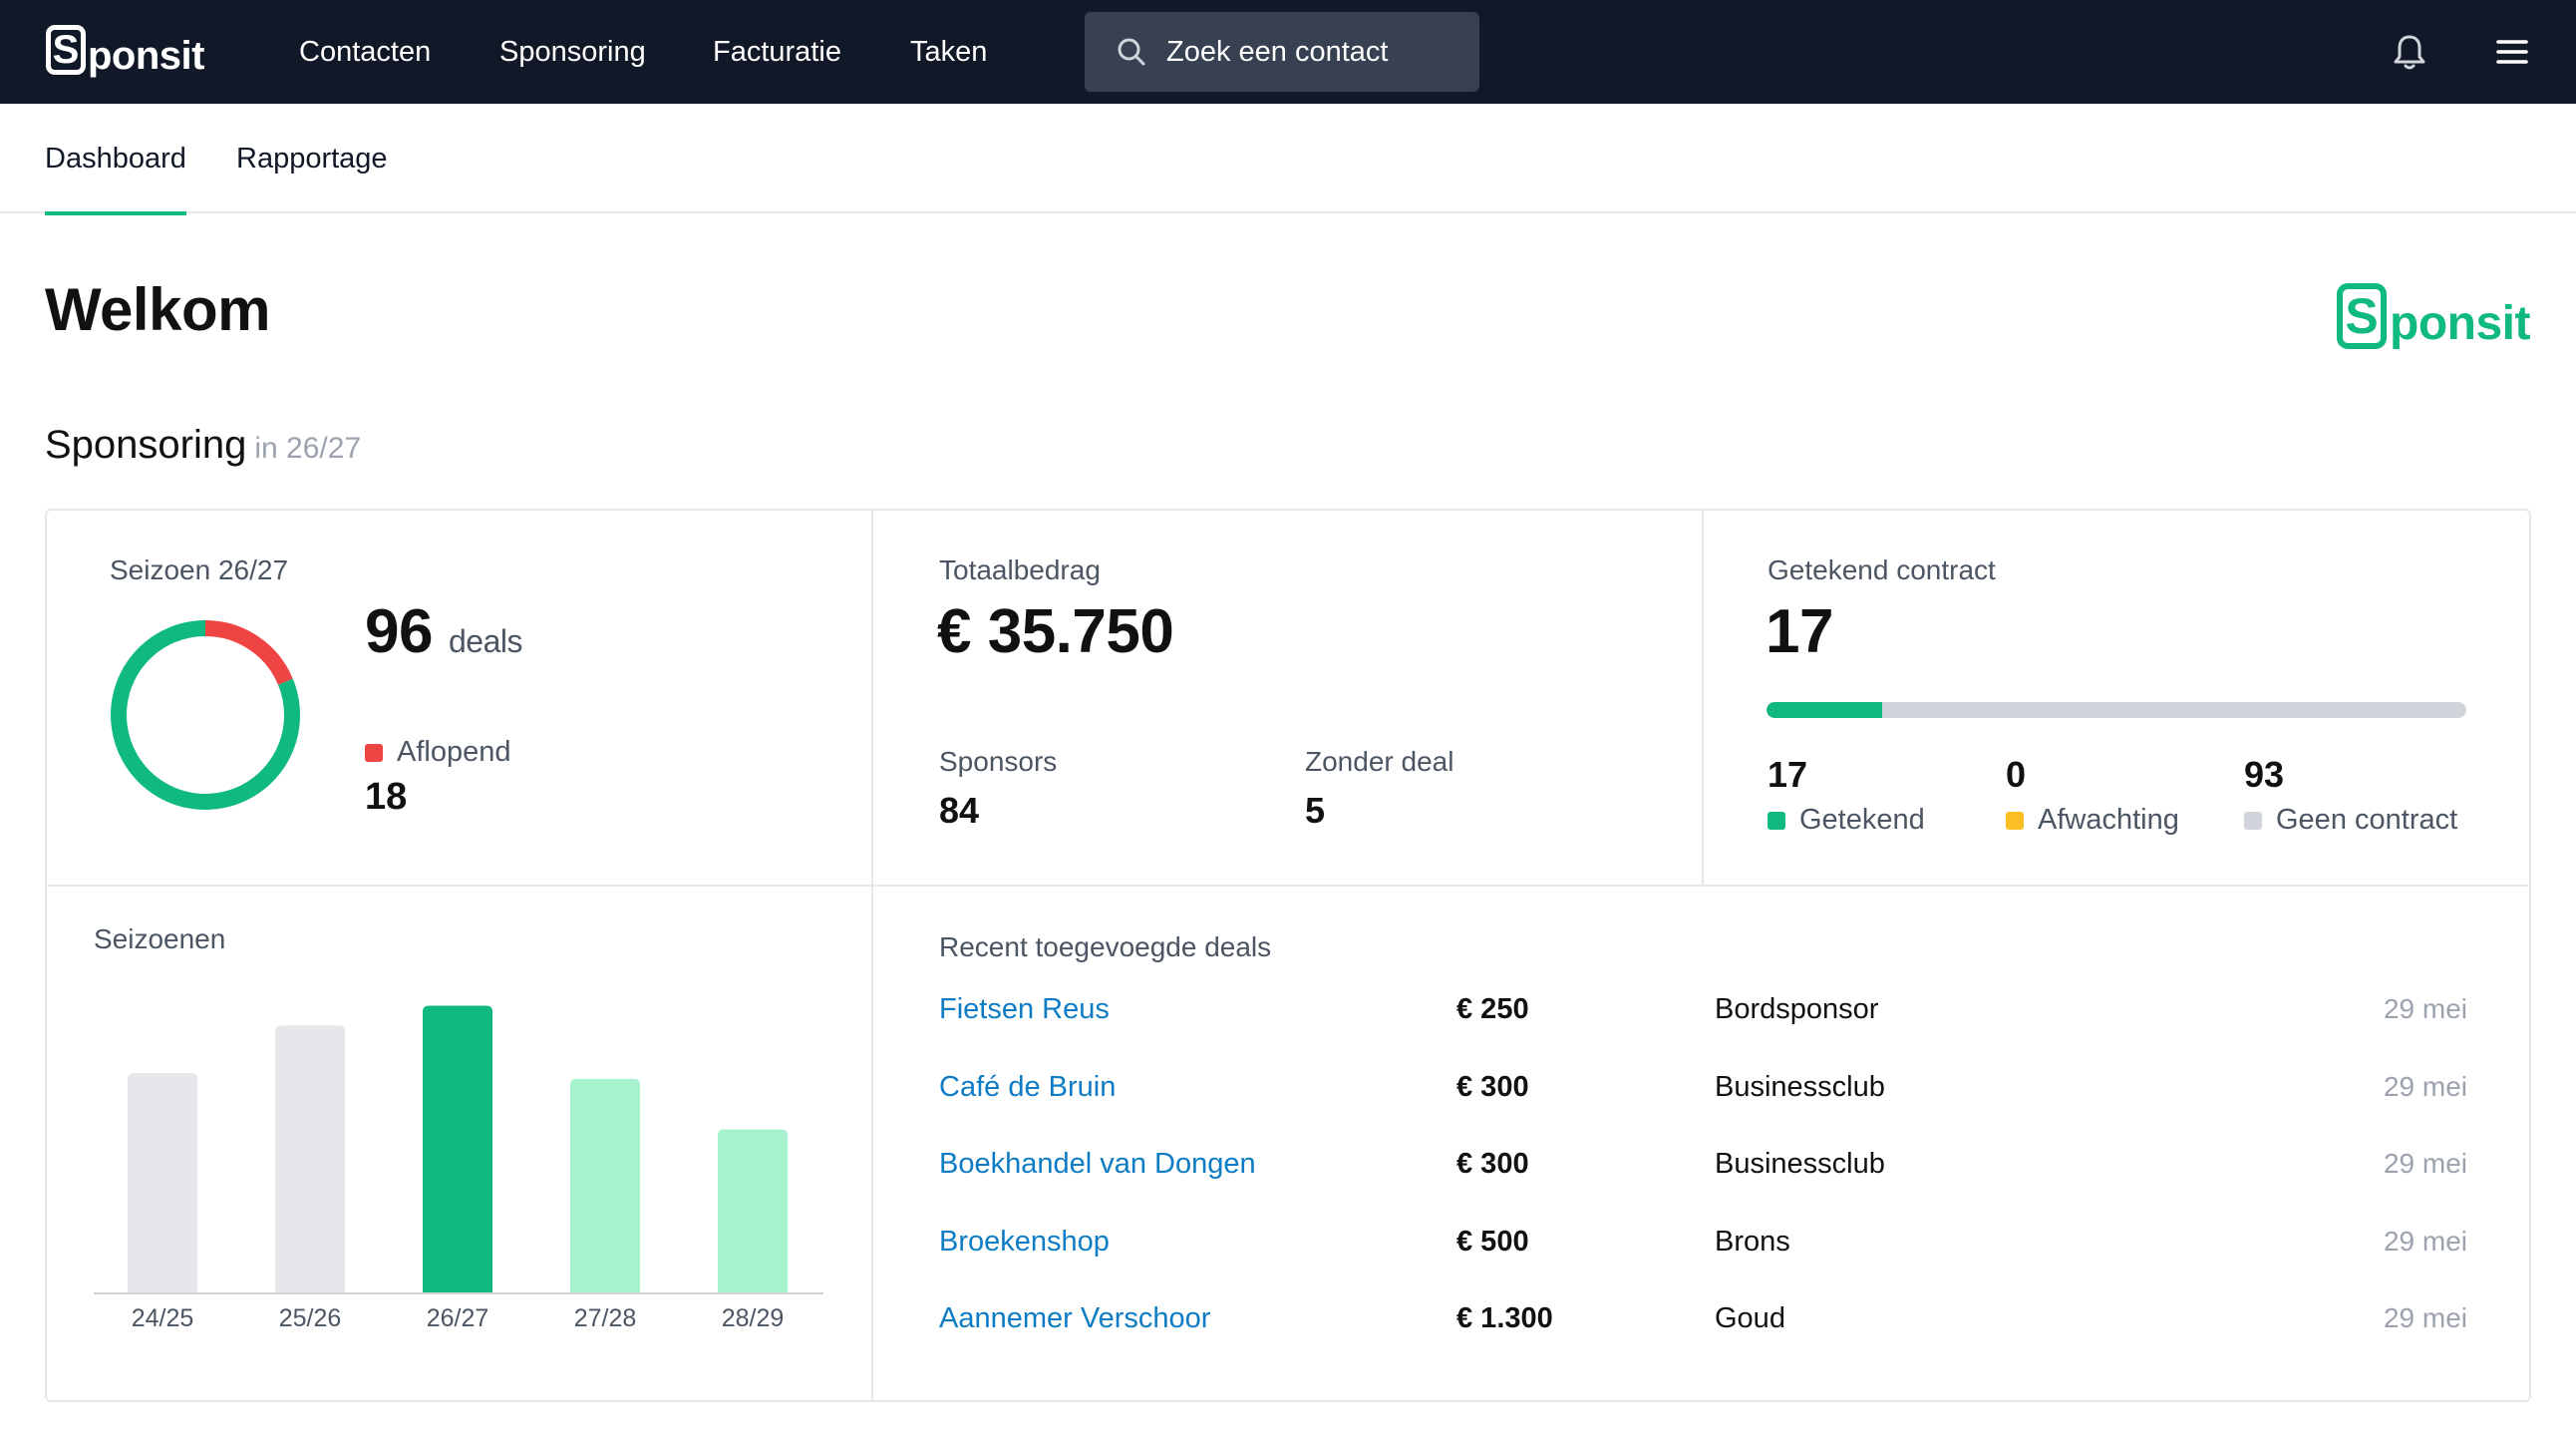 The image size is (2576, 1447). I want to click on search-icon, so click(1131, 52).